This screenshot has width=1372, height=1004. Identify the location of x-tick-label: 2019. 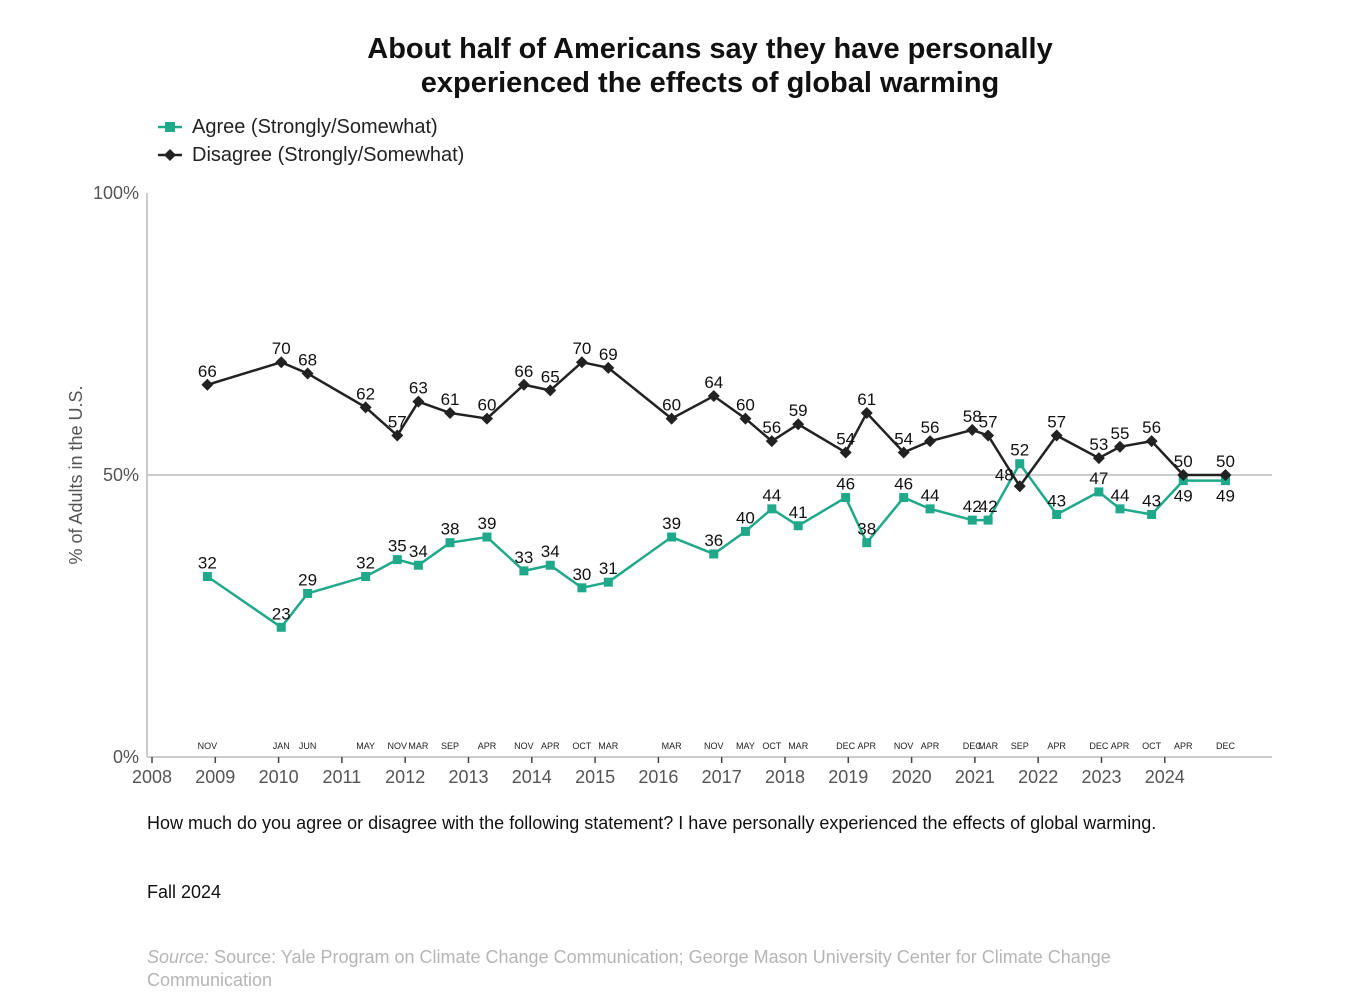
(848, 777).